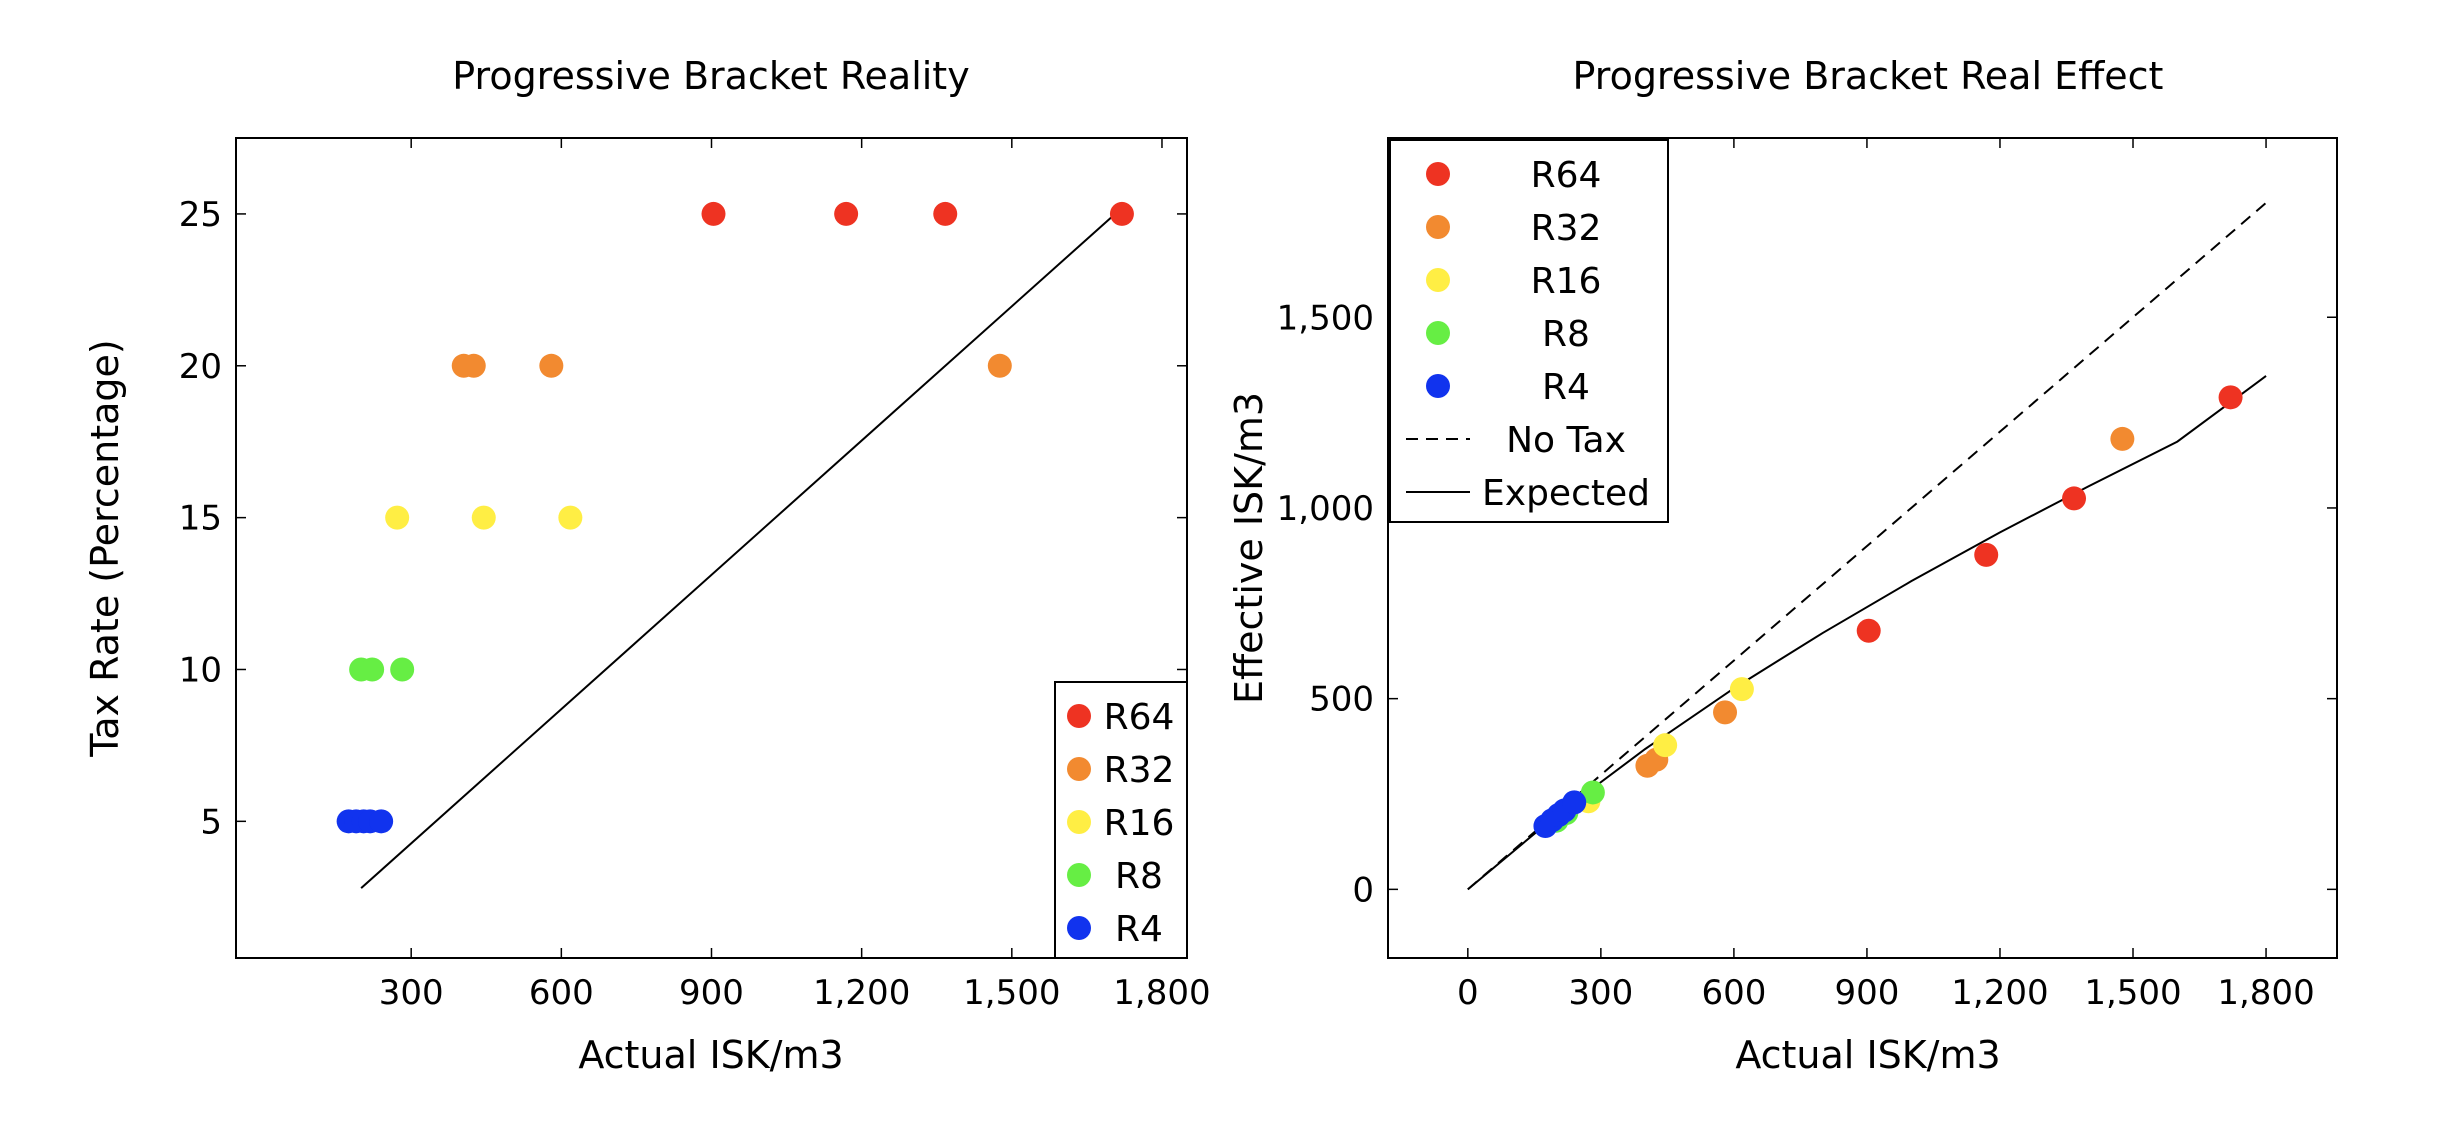 Image resolution: width=2455 pixels, height=1138 pixels. I want to click on y-tick-label: 500, so click(1341, 700).